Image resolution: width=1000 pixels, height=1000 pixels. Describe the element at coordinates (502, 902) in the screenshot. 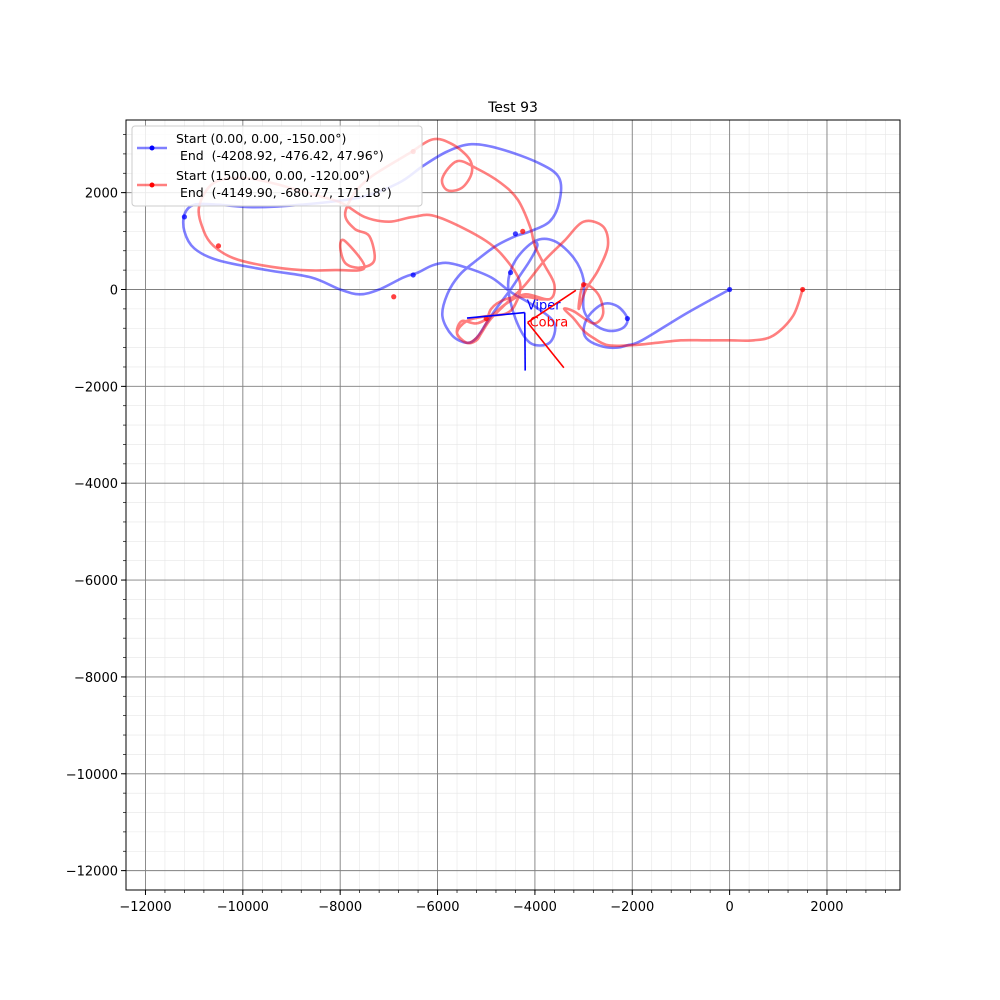

I see `x-axis: −12000 −10000 −8000 −6000 −4000 −2000 0 2000` at that location.